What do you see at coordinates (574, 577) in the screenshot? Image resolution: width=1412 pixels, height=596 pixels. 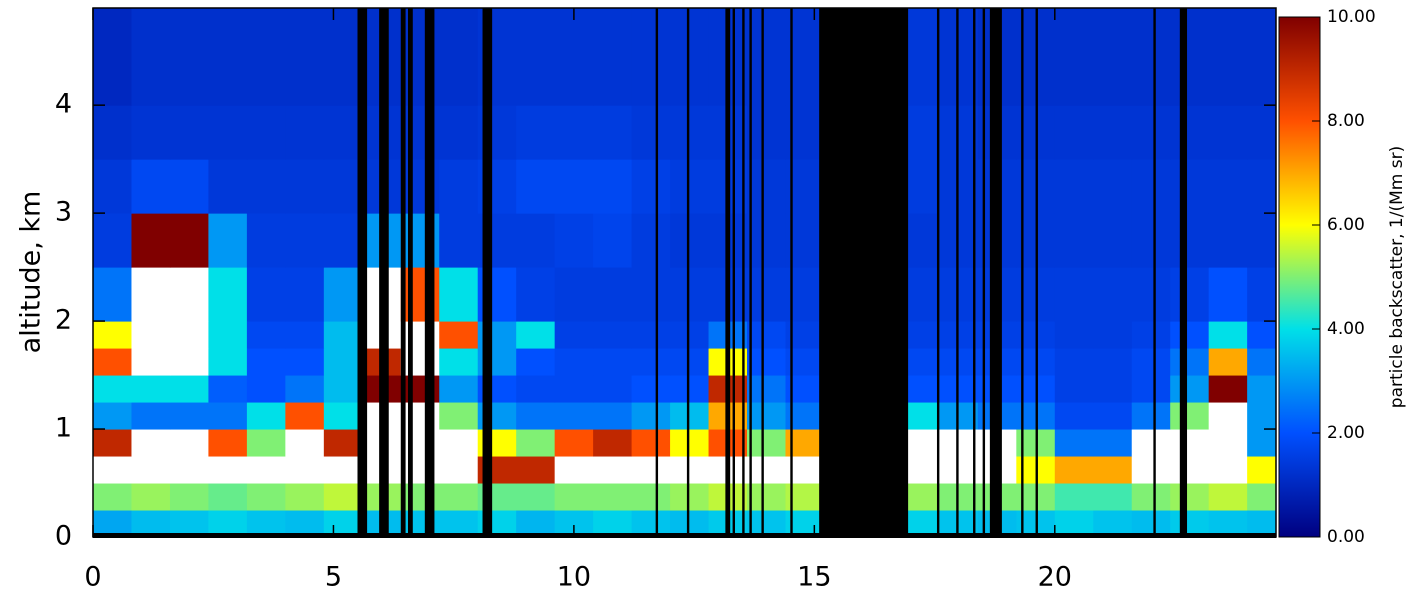 I see `x-tick-label: 10` at bounding box center [574, 577].